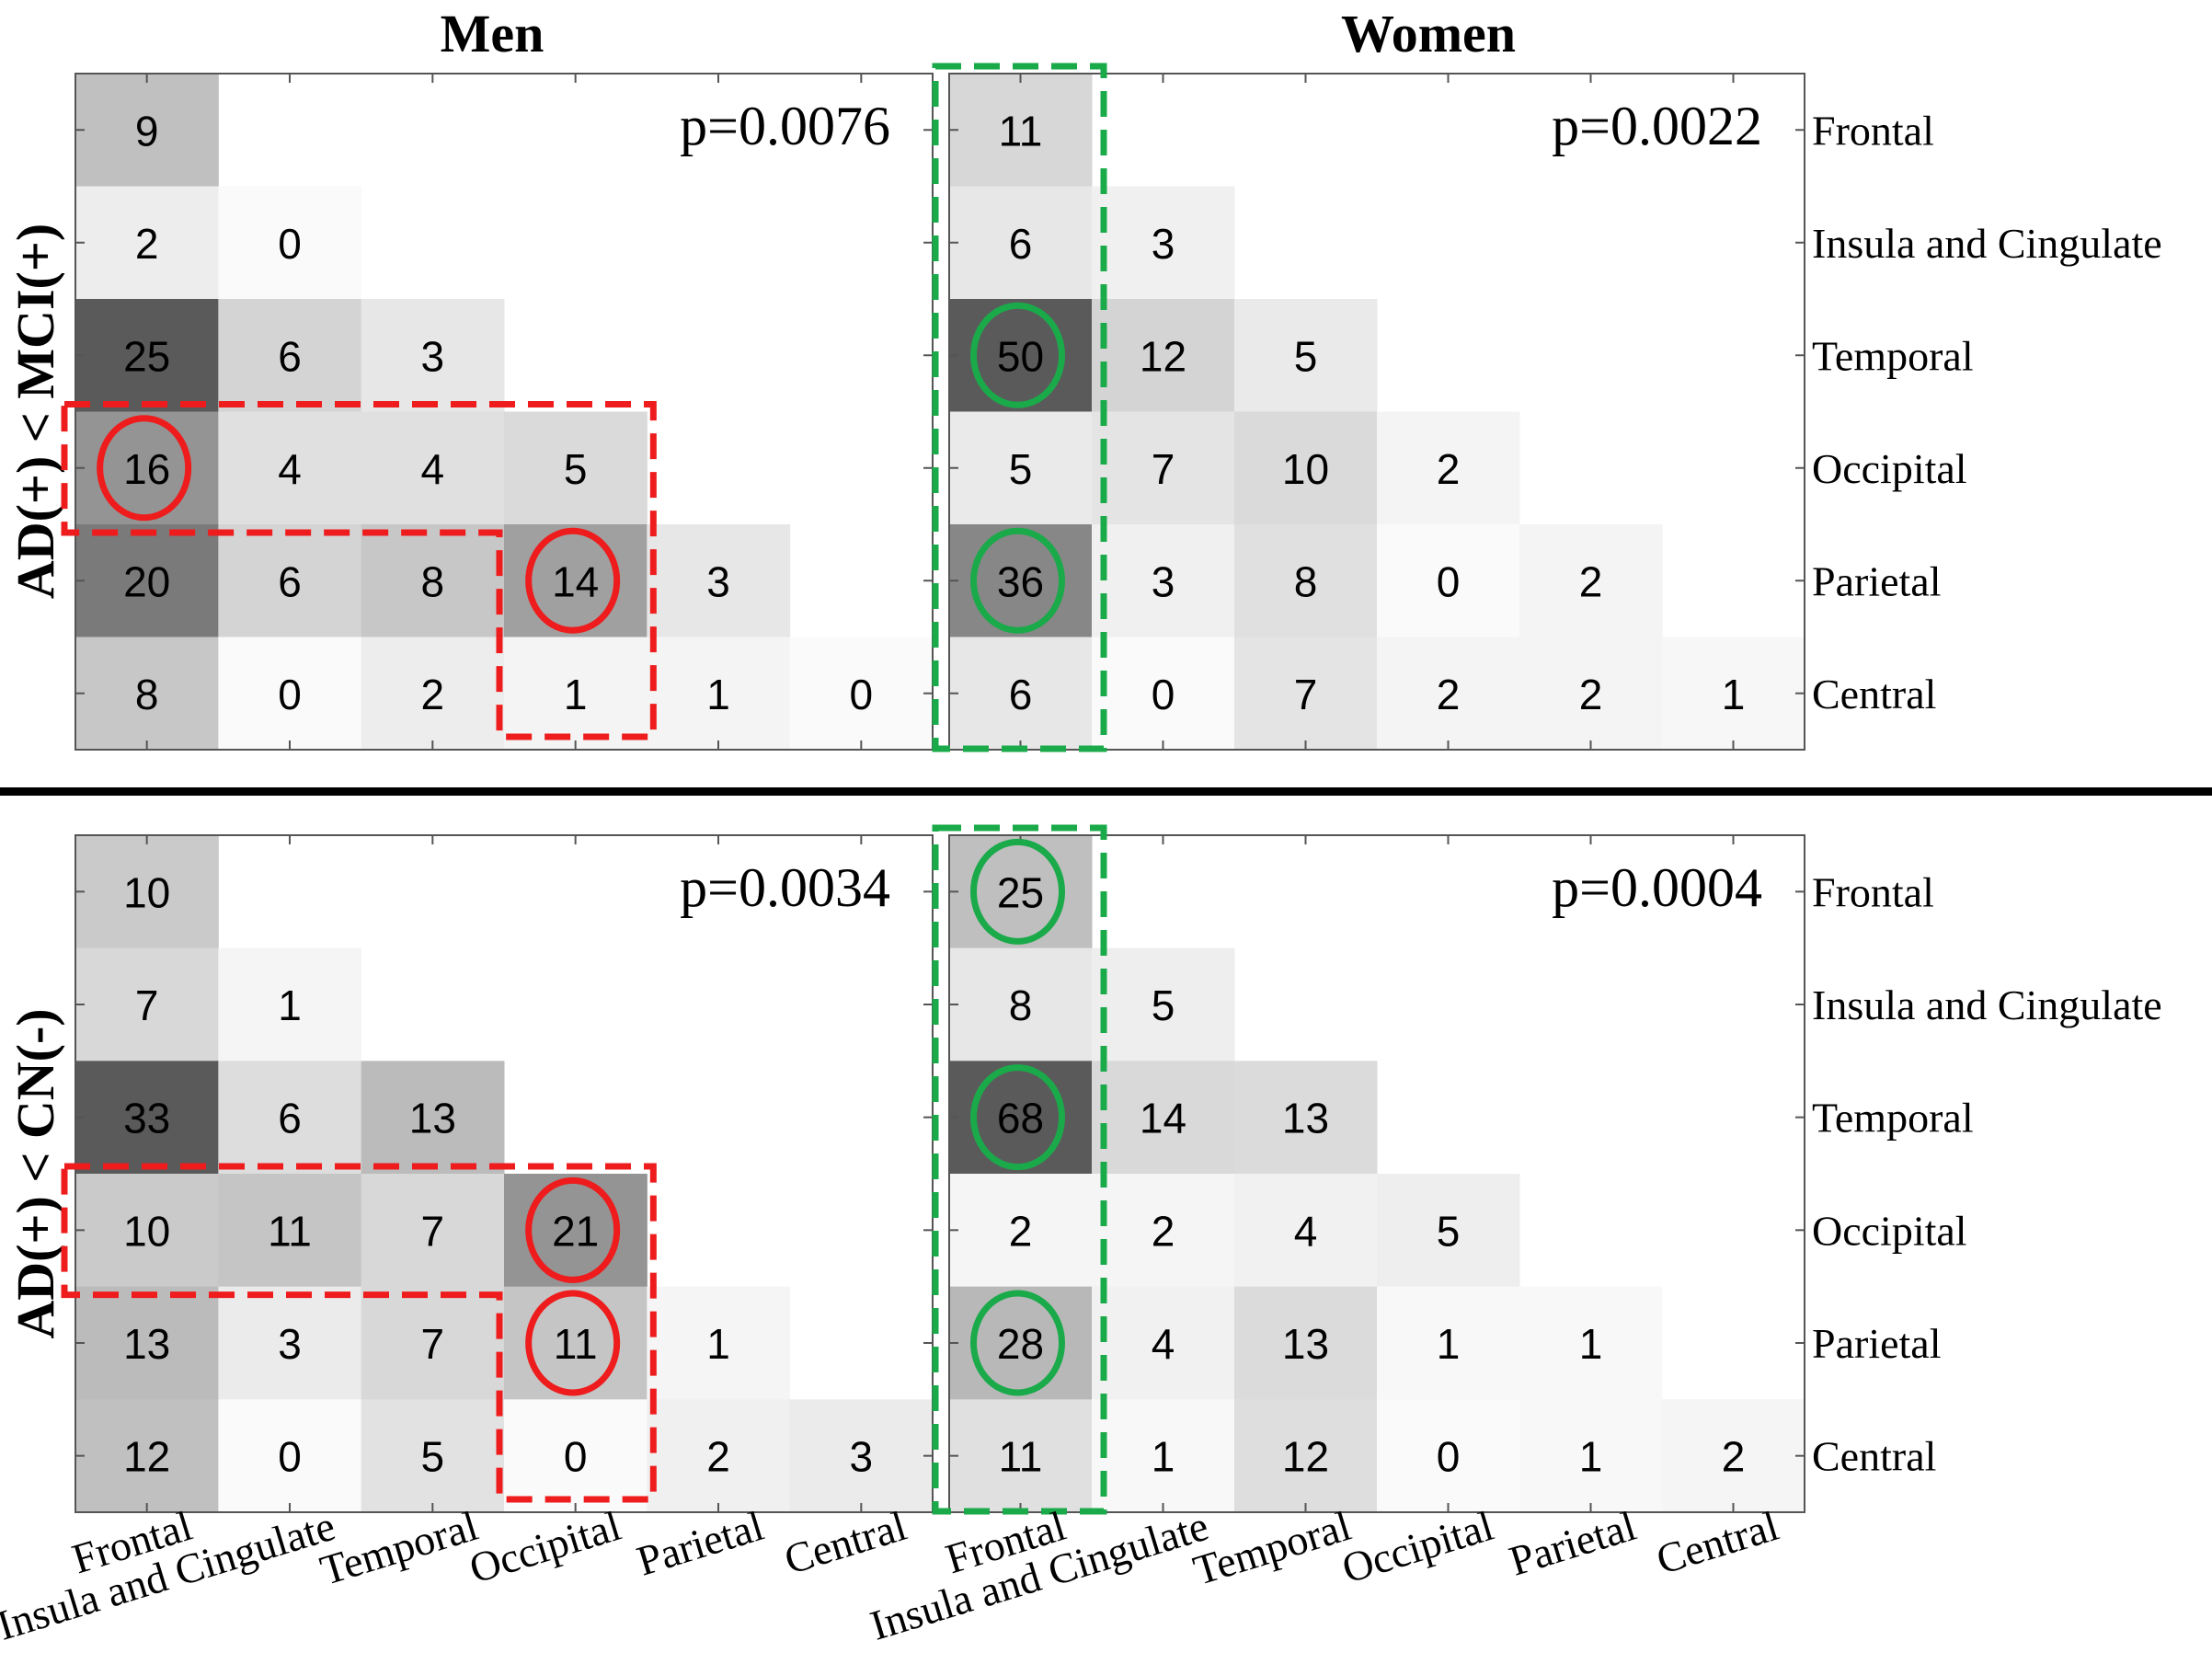 The image size is (2212, 1664). I want to click on cell-value-label: 12, so click(1306, 1457).